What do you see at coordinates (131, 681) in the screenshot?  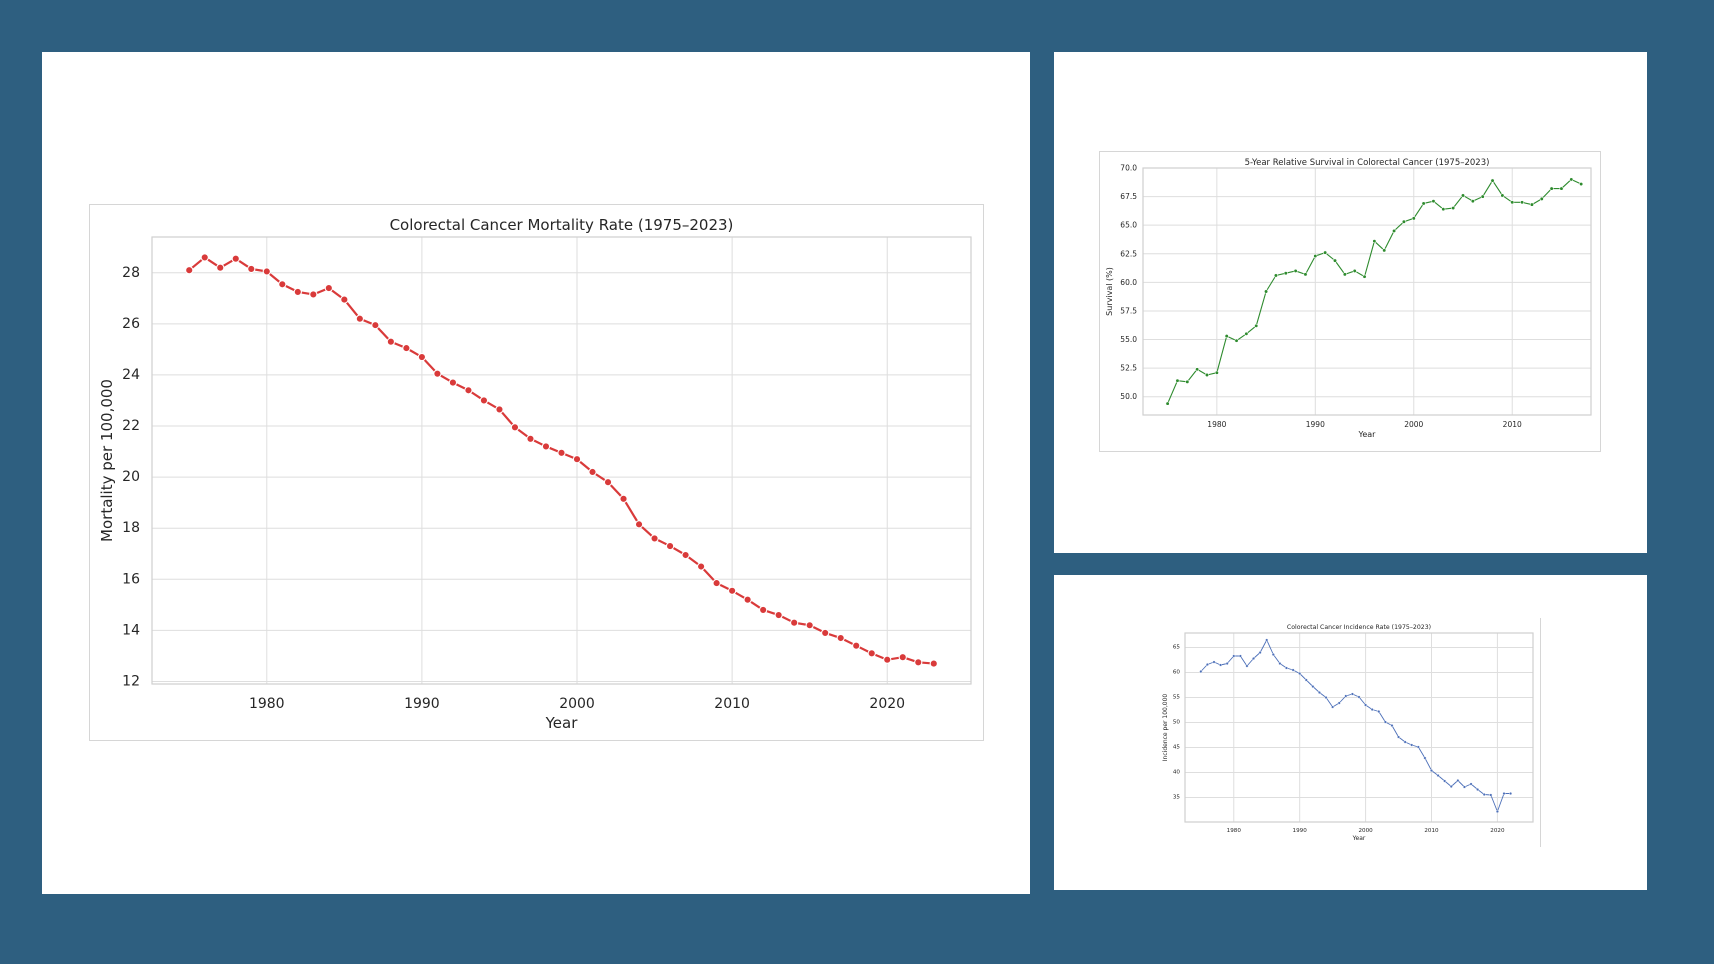 I see `y-tick-label: 12` at bounding box center [131, 681].